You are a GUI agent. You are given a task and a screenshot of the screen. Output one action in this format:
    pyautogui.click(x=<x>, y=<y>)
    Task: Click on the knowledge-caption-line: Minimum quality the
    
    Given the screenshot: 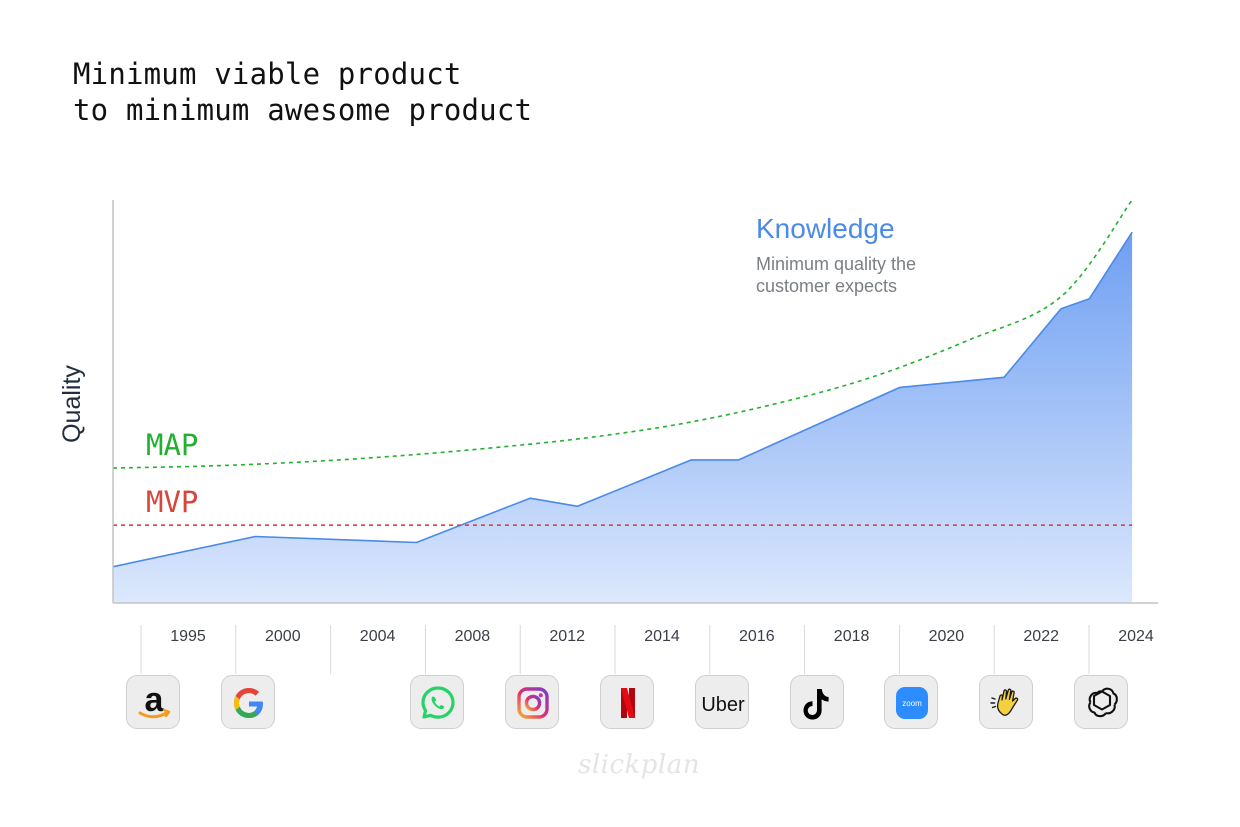 What is the action you would take?
    pyautogui.click(x=836, y=264)
    